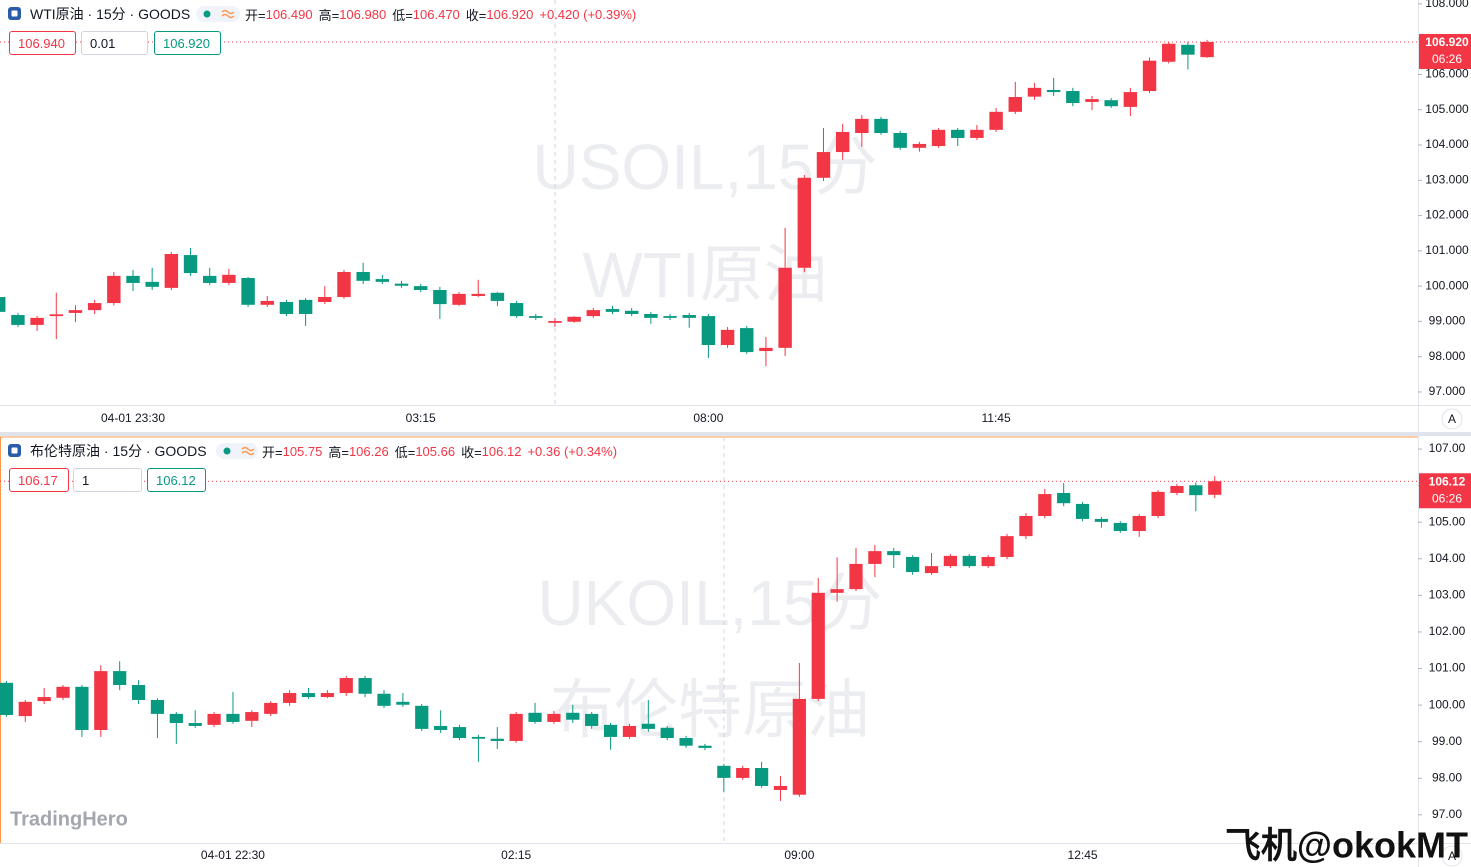 This screenshot has height=867, width=1471. I want to click on y-tick-label: 104.000, so click(1447, 144).